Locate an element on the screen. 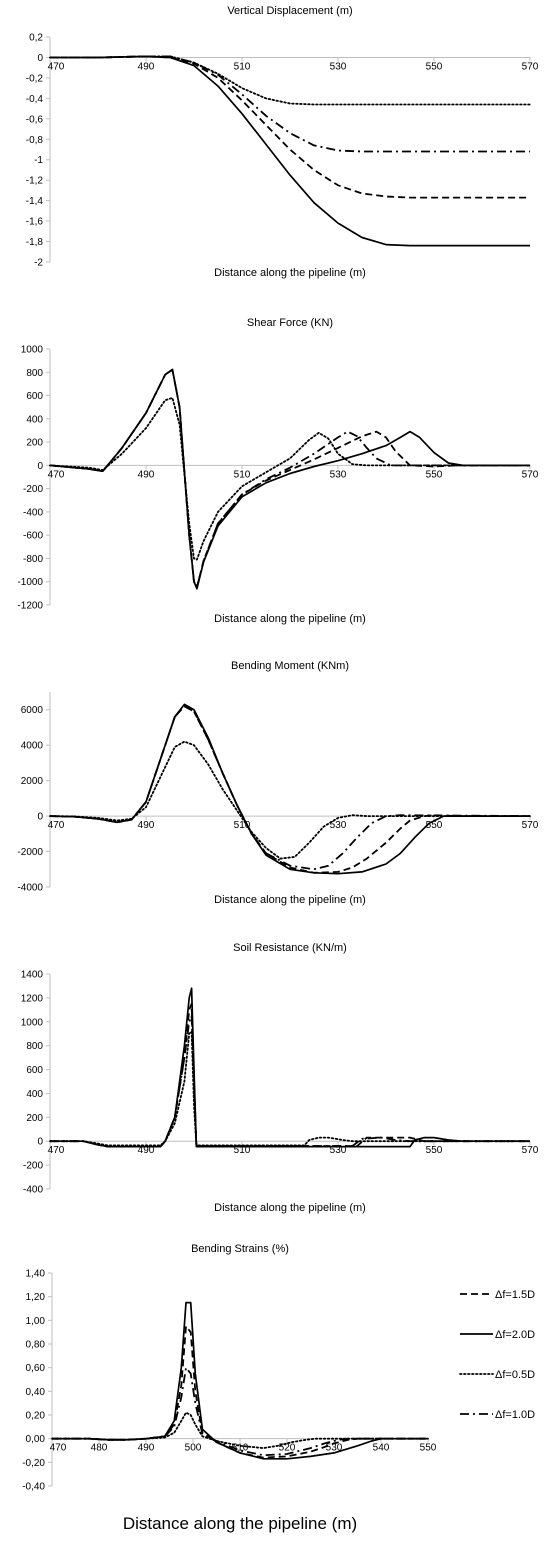  y-tick-label: -2 is located at coordinates (38, 263).